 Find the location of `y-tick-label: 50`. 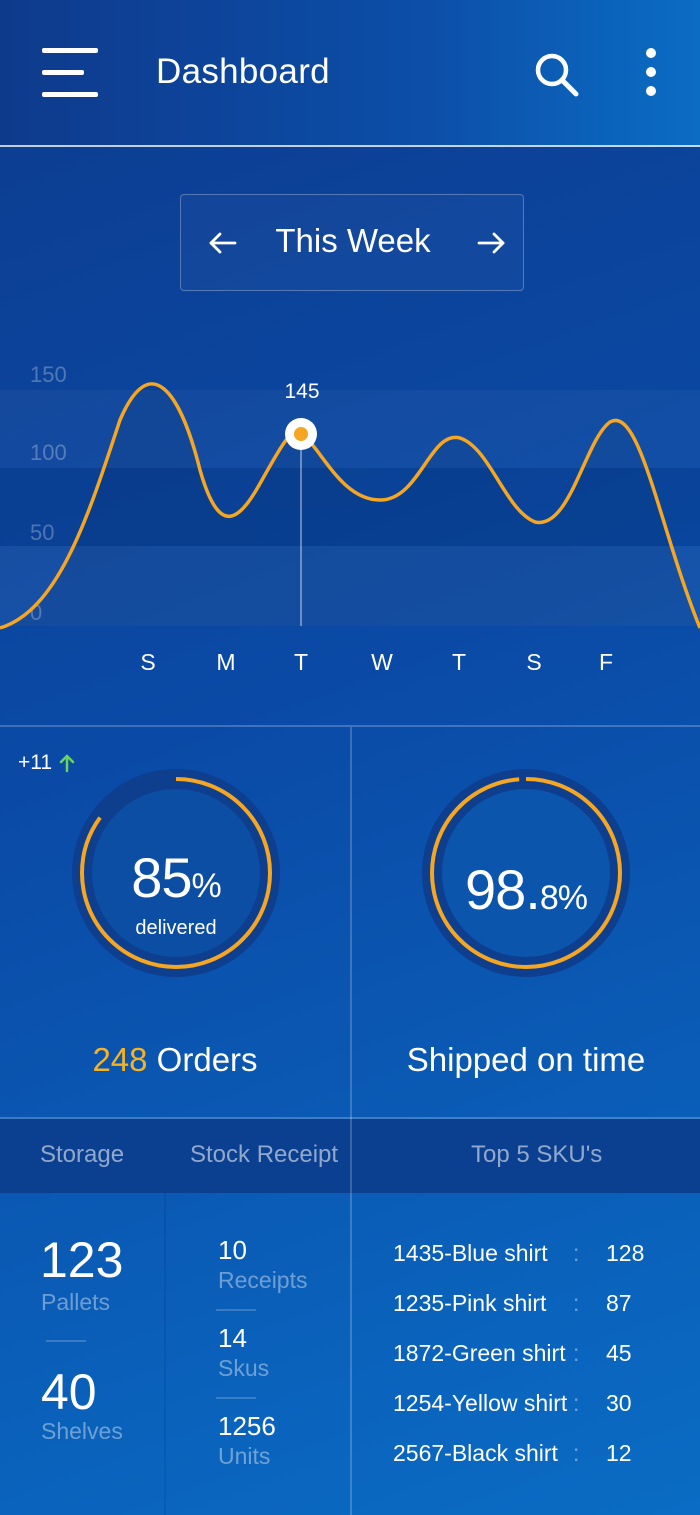

y-tick-label: 50 is located at coordinates (42, 532).